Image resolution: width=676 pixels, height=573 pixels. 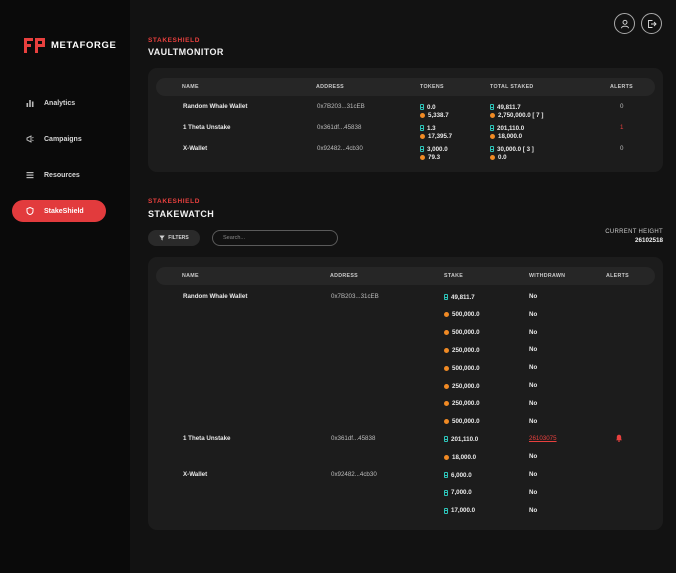 I want to click on brand-name: METAFORGE, so click(x=84, y=45).